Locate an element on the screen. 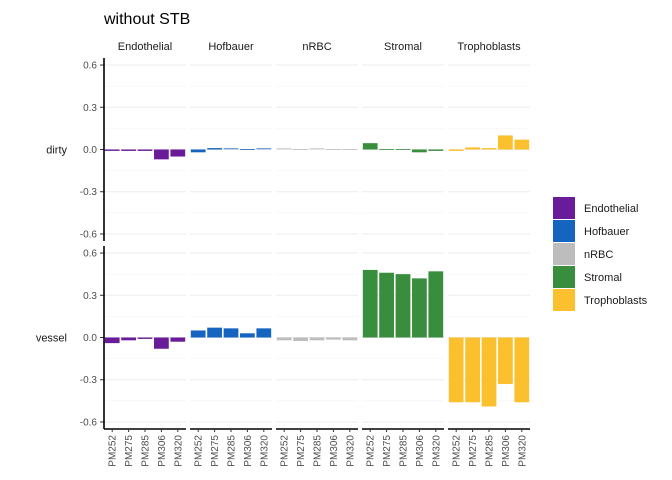 Image resolution: width=672 pixels, height=480 pixels. bar-dirty-nrbc-pm285 is located at coordinates (317, 149).